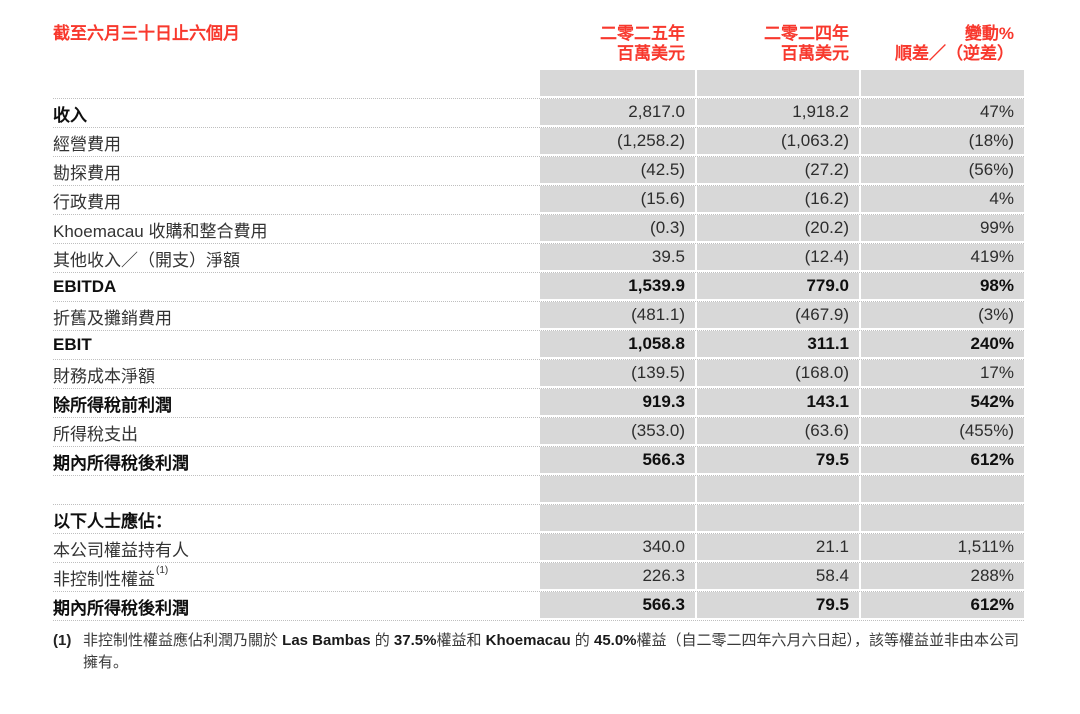 Image resolution: width=1080 pixels, height=714 pixels. What do you see at coordinates (538, 200) in the screenshot?
I see `table-row: 行政費用 (15.6) (16.2) 4%` at bounding box center [538, 200].